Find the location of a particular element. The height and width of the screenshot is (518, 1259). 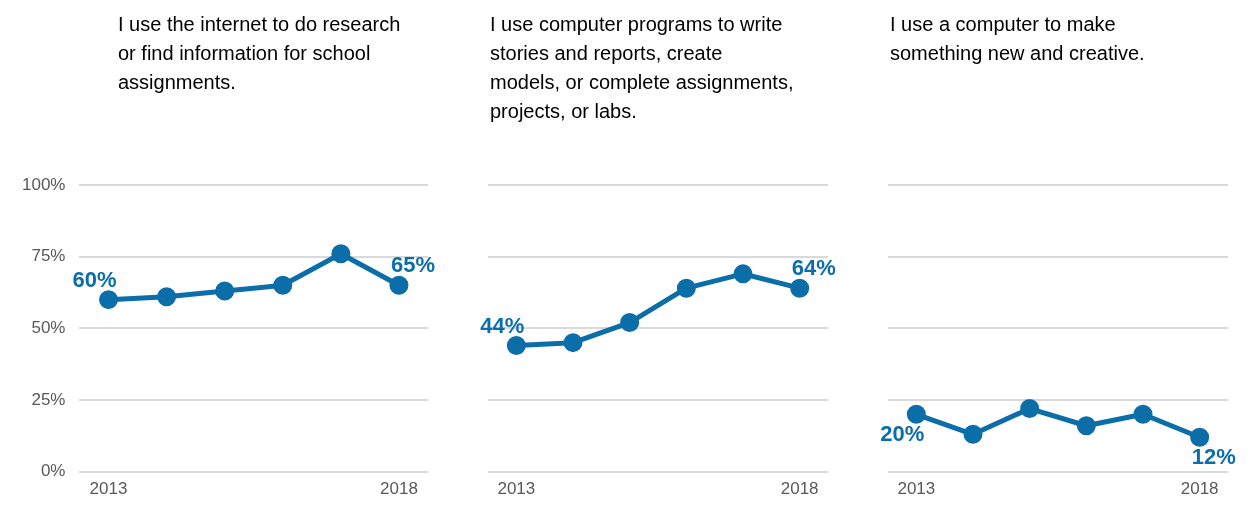

data-label: 64% is located at coordinates (813, 268).